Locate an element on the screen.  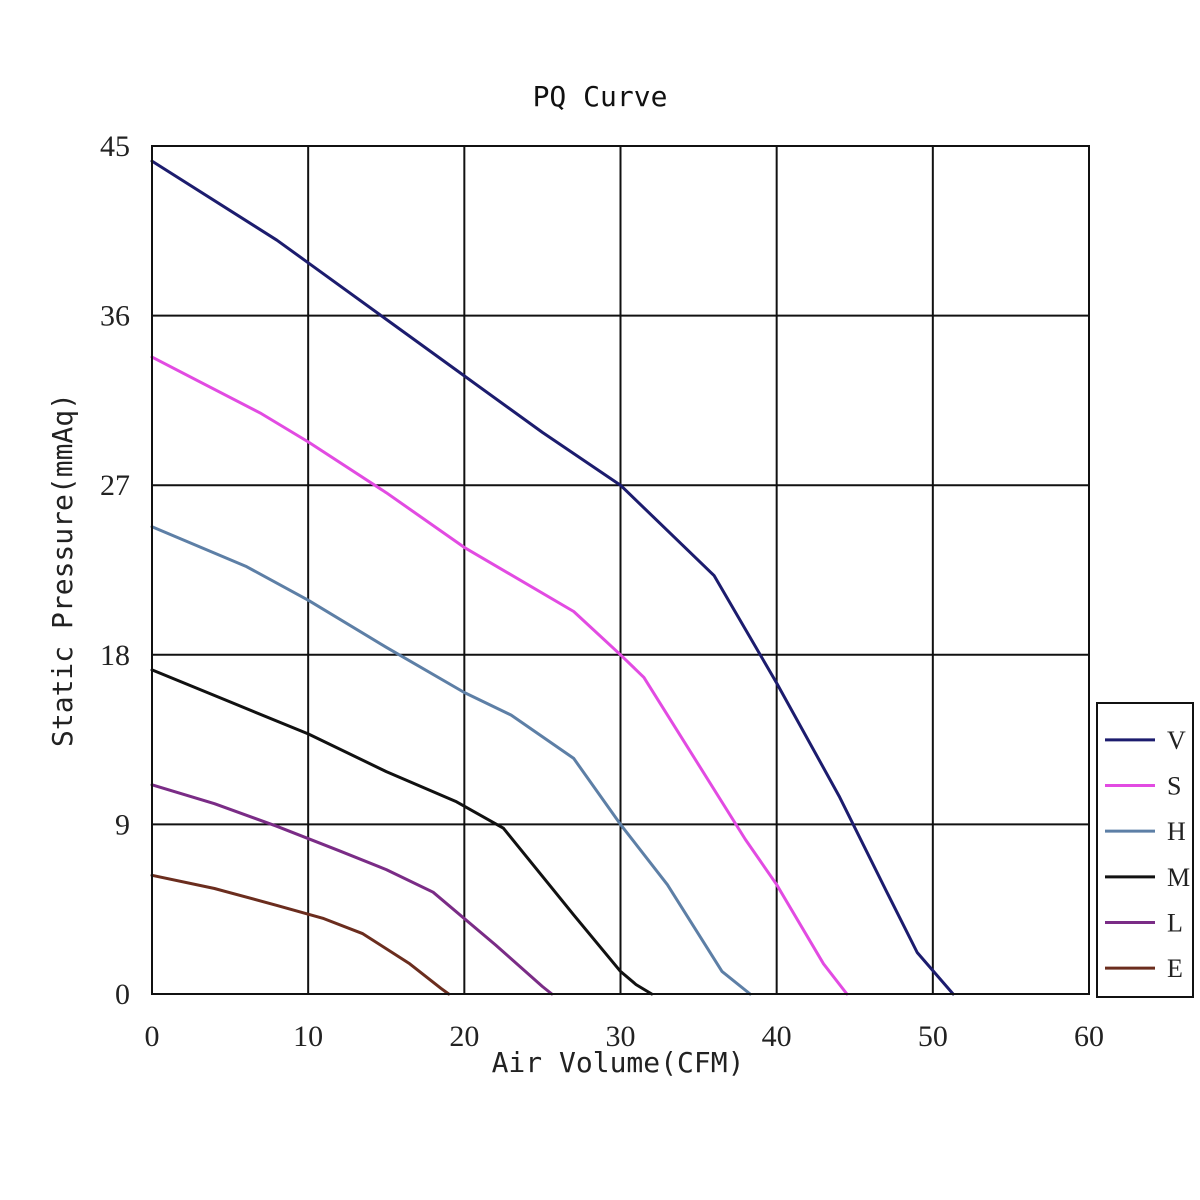
x-tick-label: 50 is located at coordinates (933, 1036).